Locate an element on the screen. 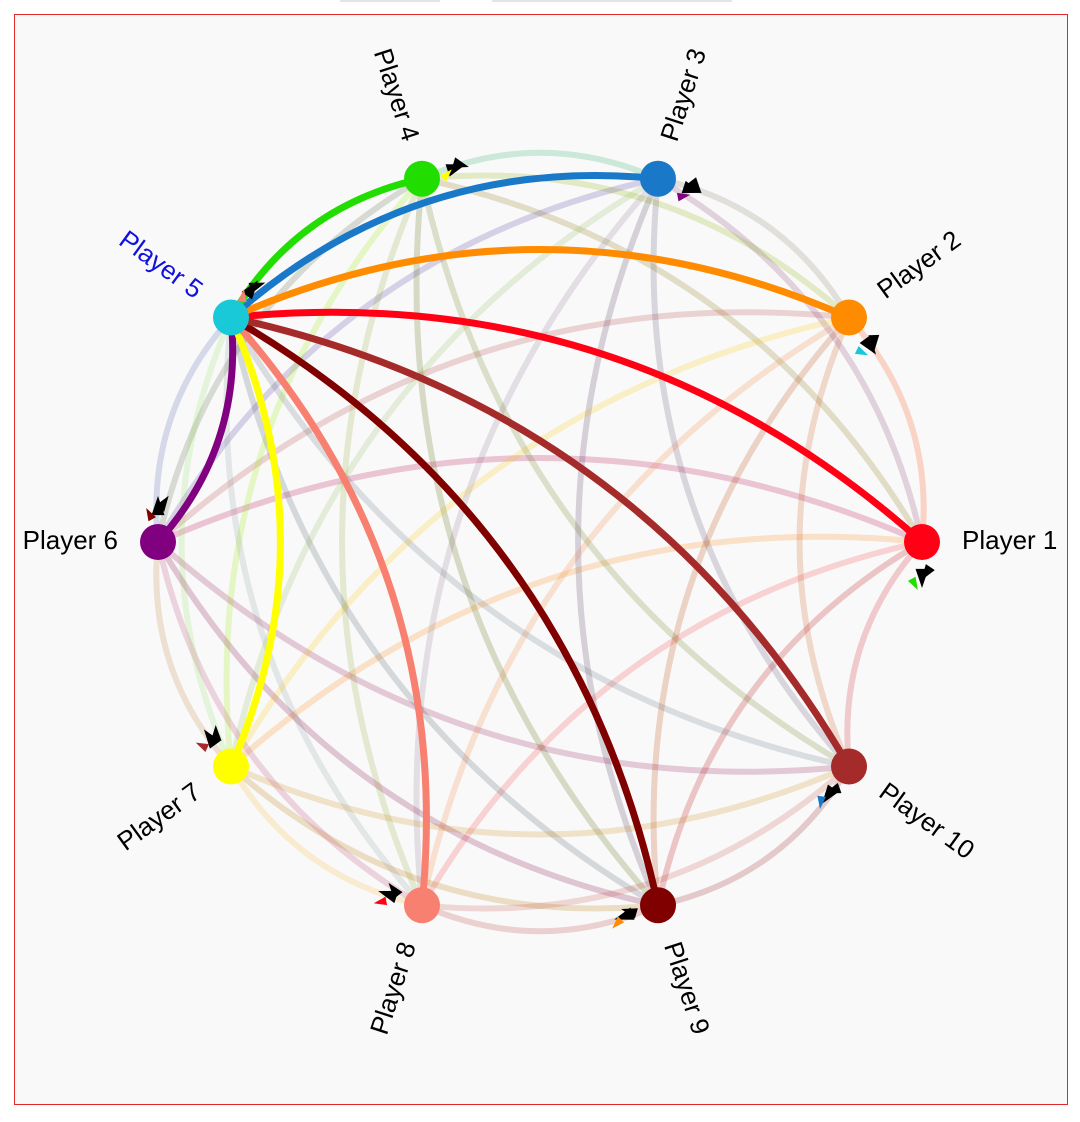  arrow-marker-3-b is located at coordinates (694, 185).